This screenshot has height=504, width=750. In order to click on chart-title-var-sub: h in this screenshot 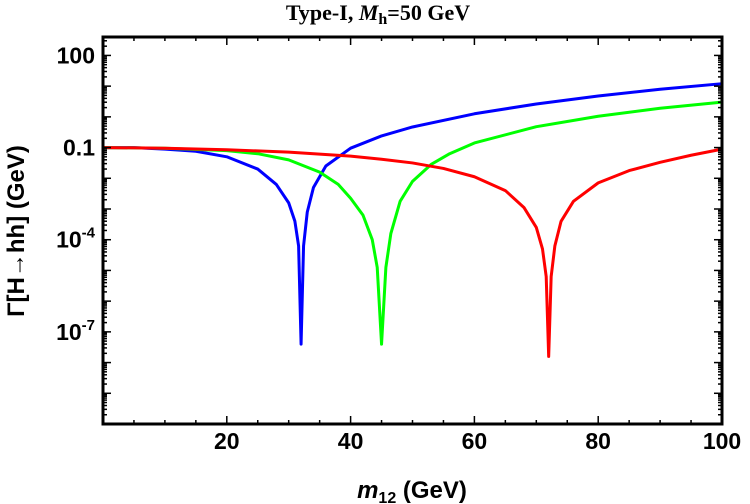, I will do `click(382, 19)`.